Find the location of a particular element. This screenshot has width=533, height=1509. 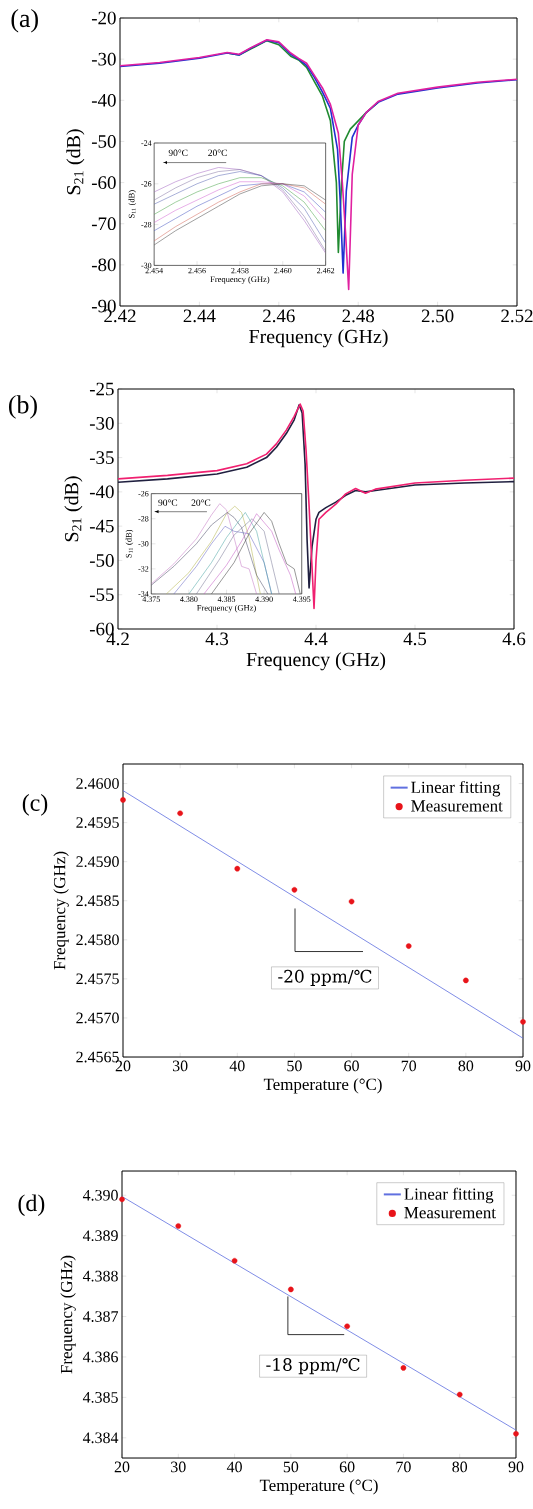

x-tick-label: 2.44 is located at coordinates (199, 316).